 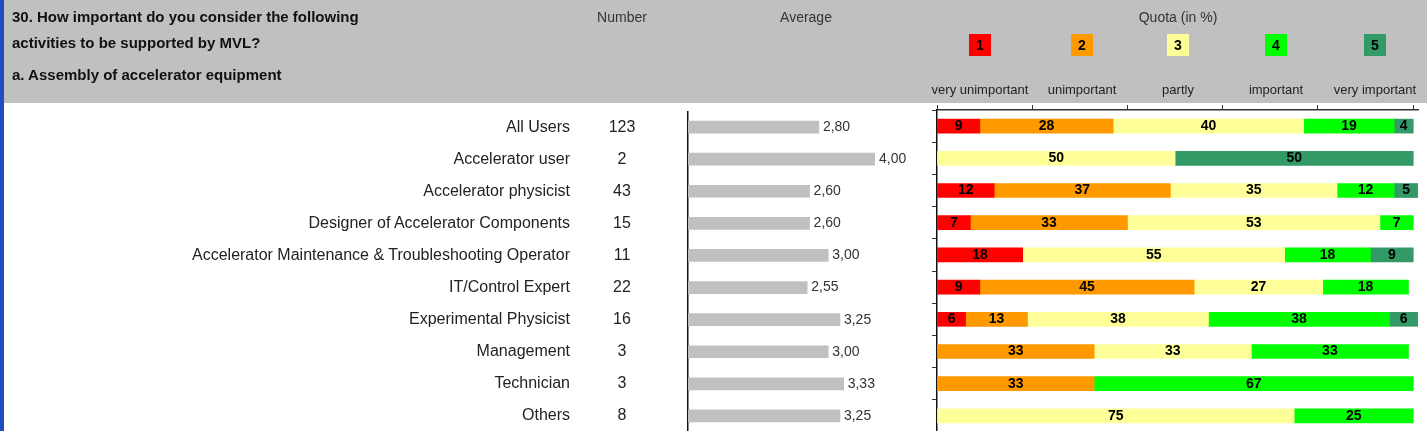 What do you see at coordinates (622, 223) in the screenshot?
I see `text: 15` at bounding box center [622, 223].